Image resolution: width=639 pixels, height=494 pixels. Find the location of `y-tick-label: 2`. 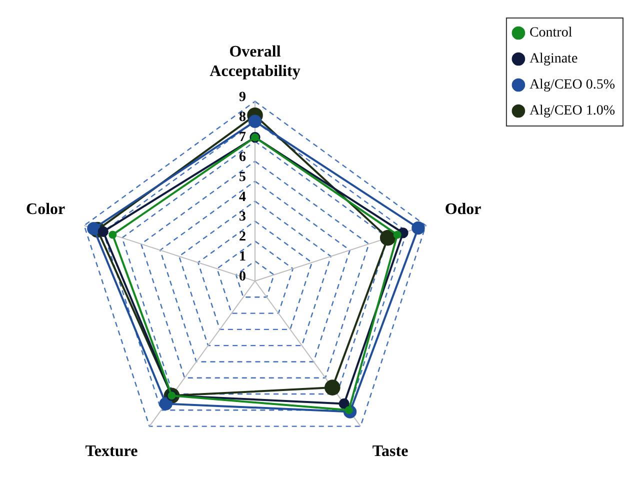

y-tick-label: 2 is located at coordinates (242, 237).